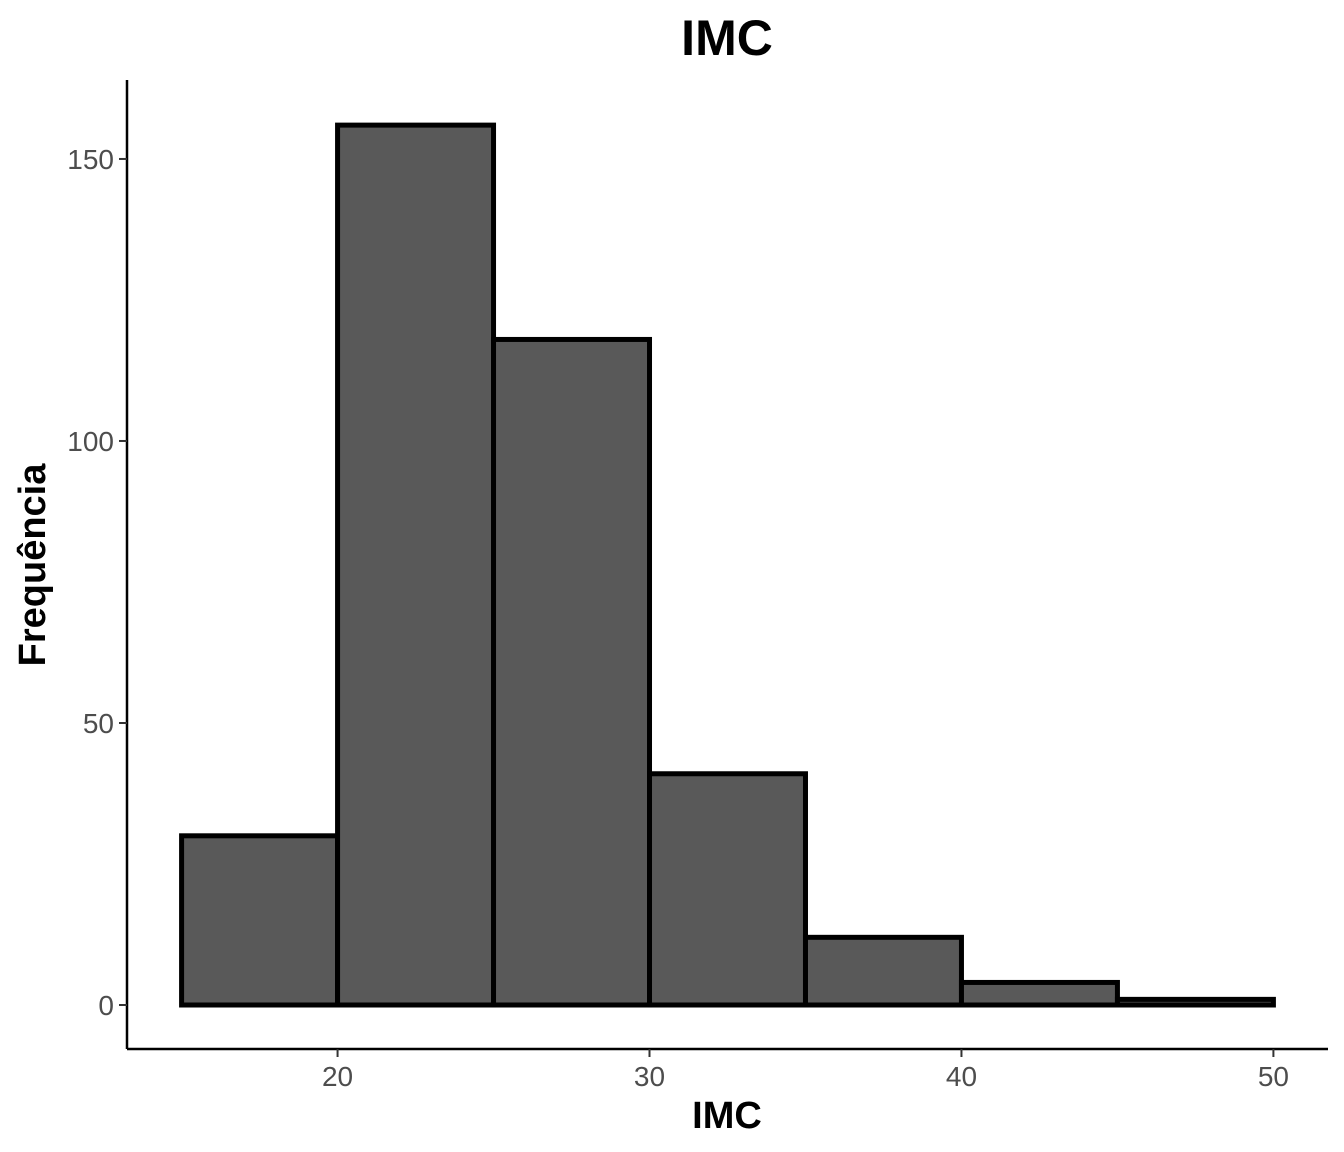  What do you see at coordinates (97, 582) in the screenshot?
I see `y-axis-ticks: 0 50 100 150` at bounding box center [97, 582].